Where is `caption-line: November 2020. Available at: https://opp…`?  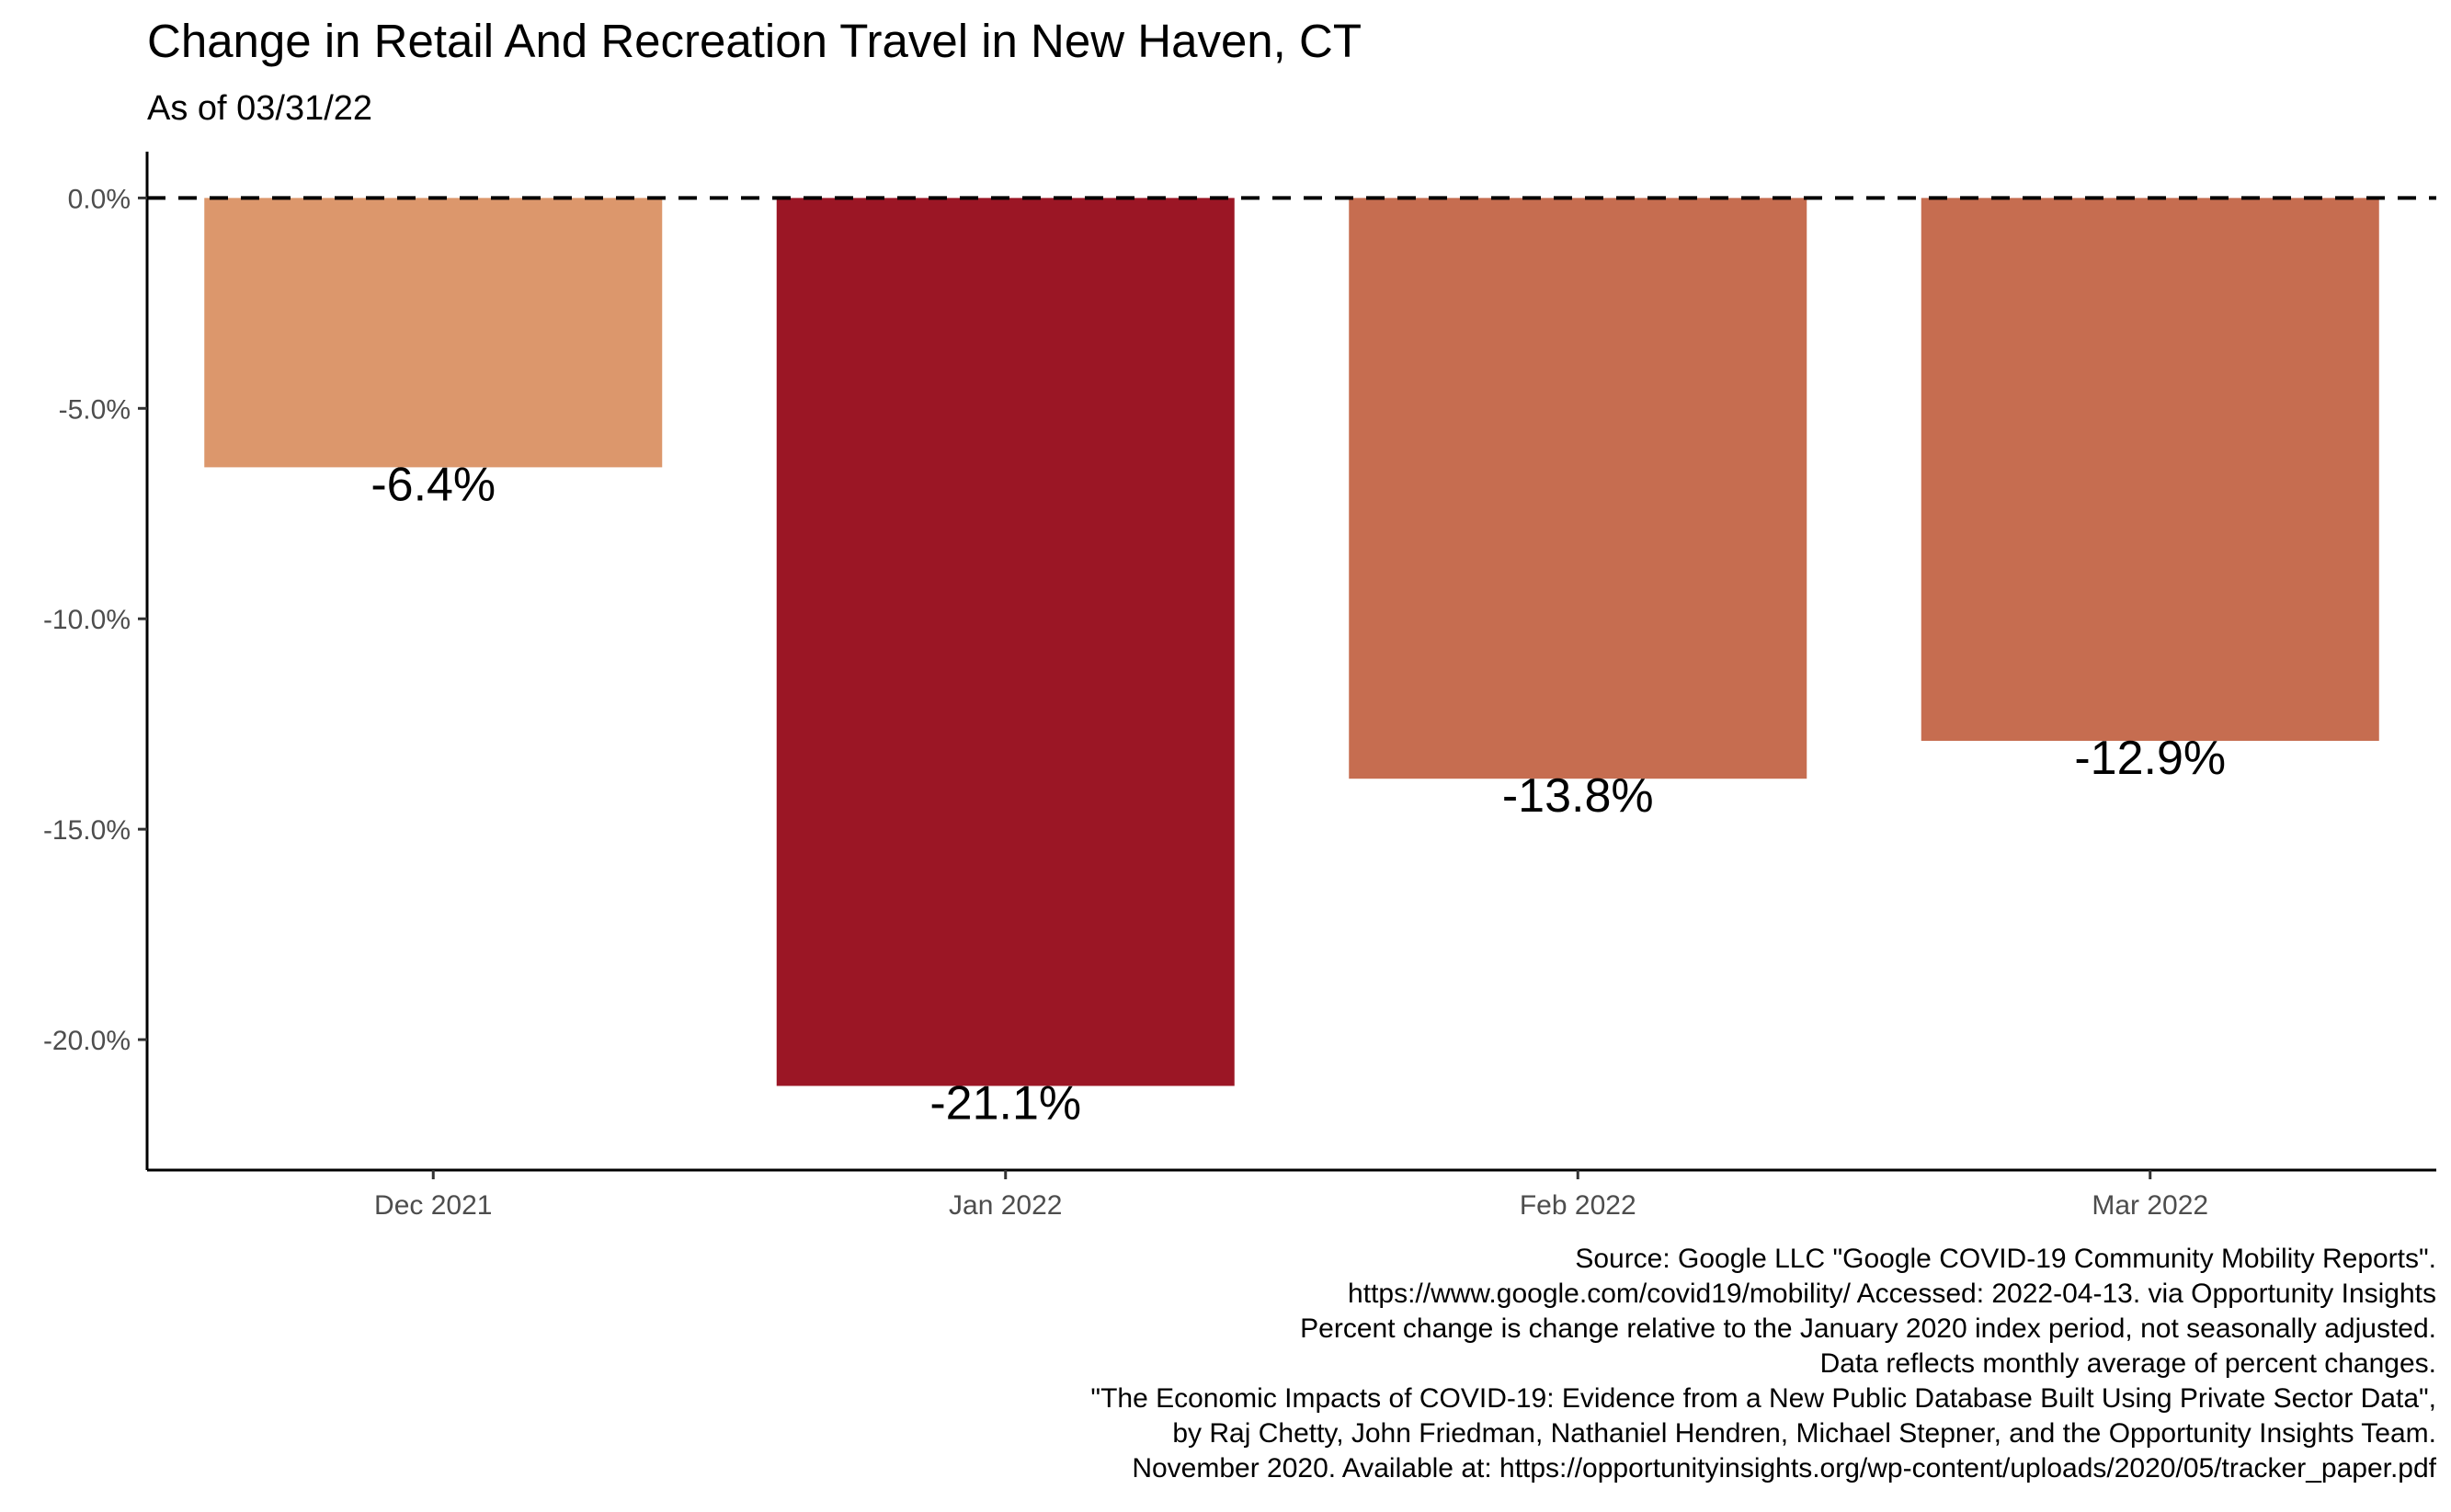
caption-line: November 2020. Available at: https://opp… is located at coordinates (1784, 1468).